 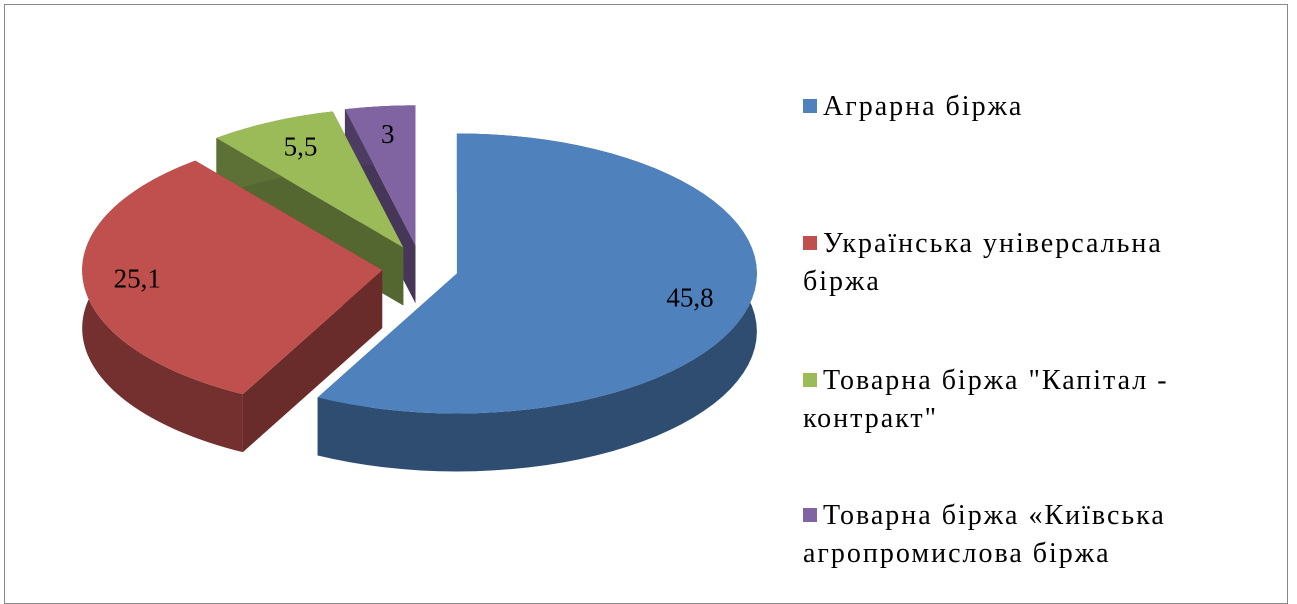 I want to click on pie-slice, so click(x=232, y=306).